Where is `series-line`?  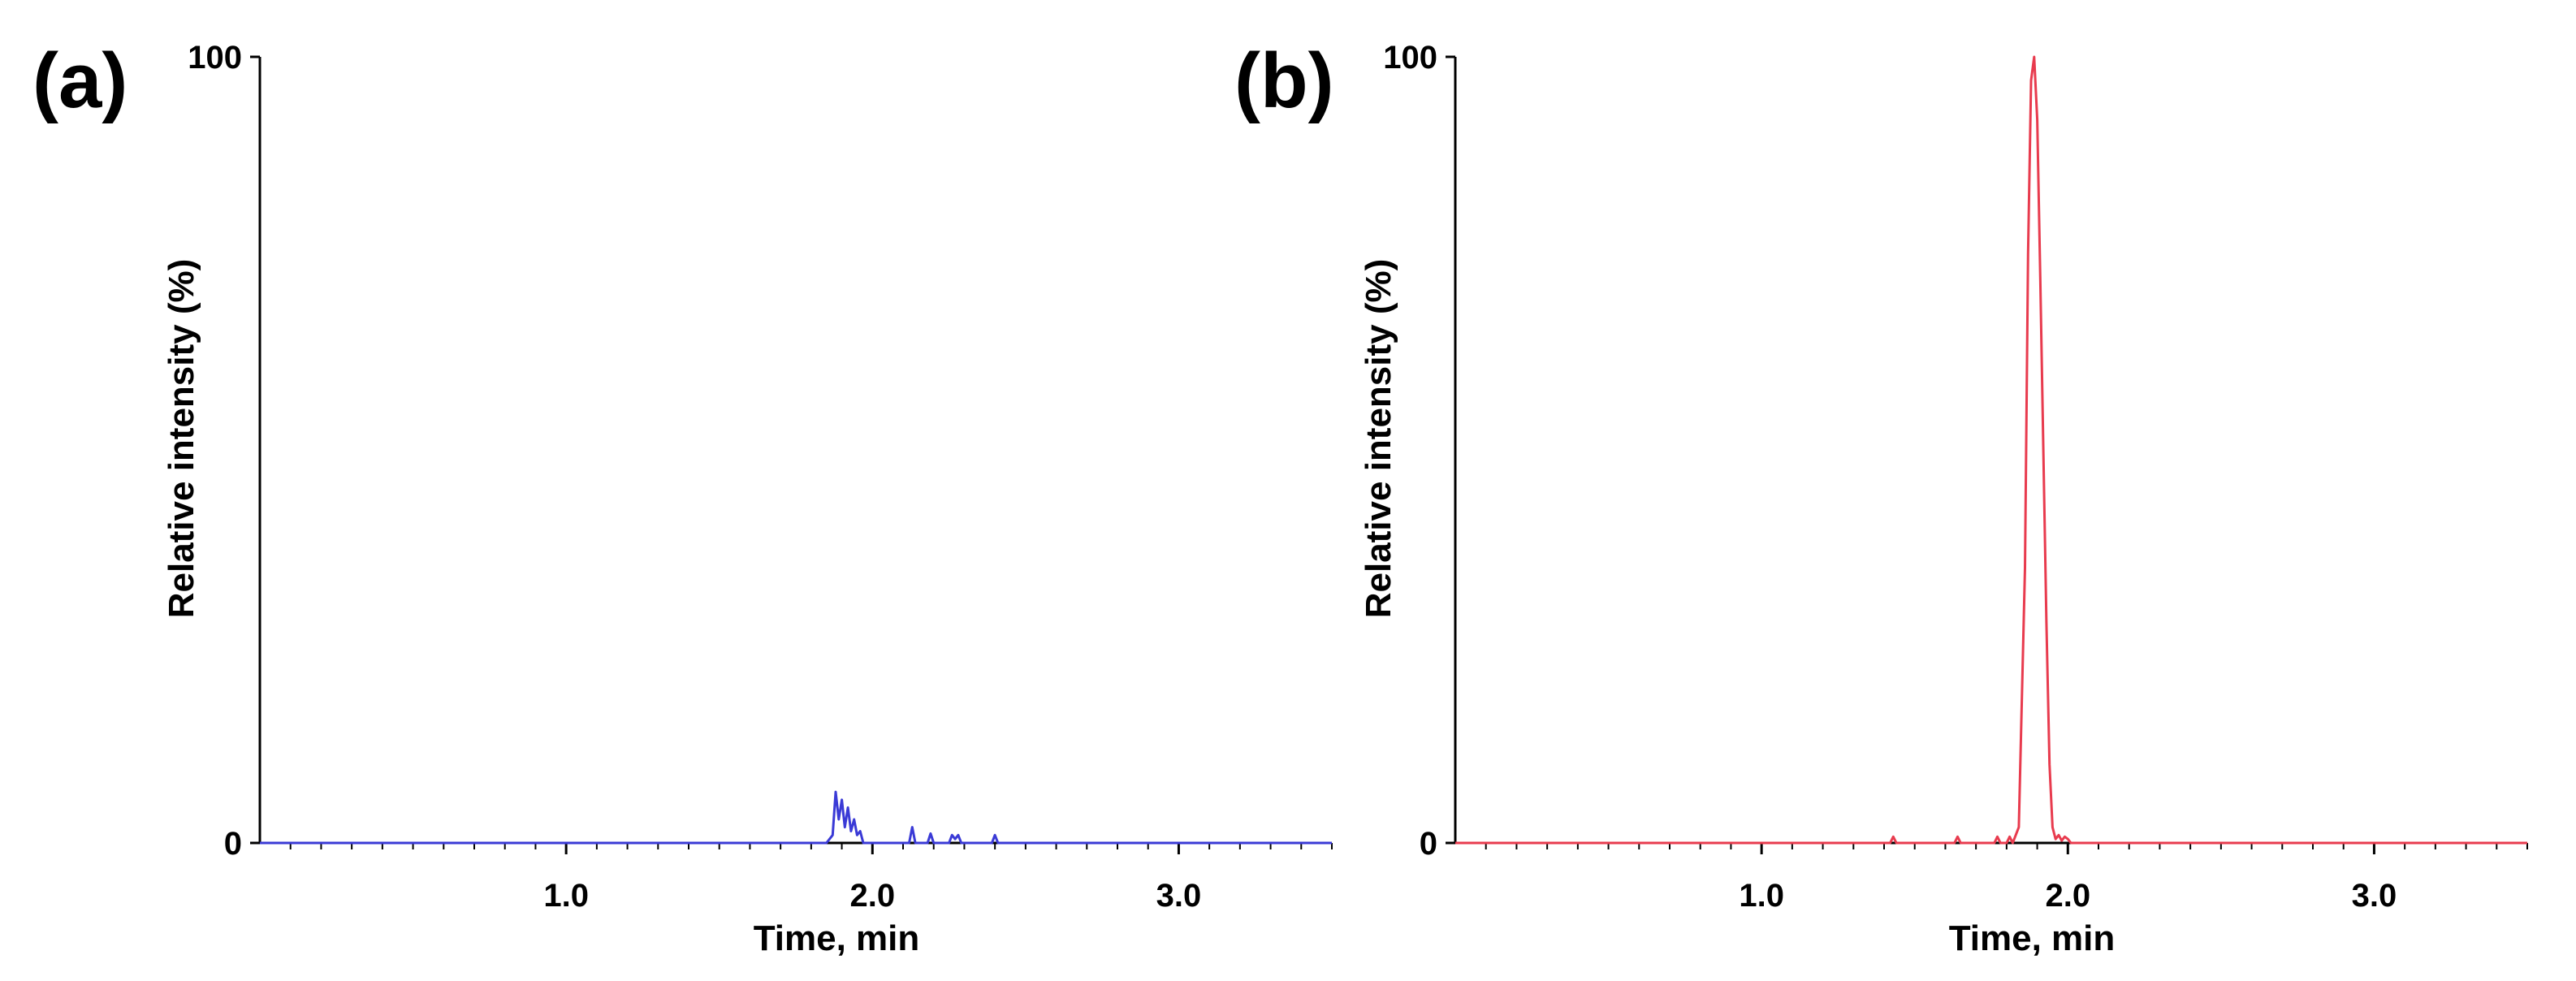 series-line is located at coordinates (796, 818).